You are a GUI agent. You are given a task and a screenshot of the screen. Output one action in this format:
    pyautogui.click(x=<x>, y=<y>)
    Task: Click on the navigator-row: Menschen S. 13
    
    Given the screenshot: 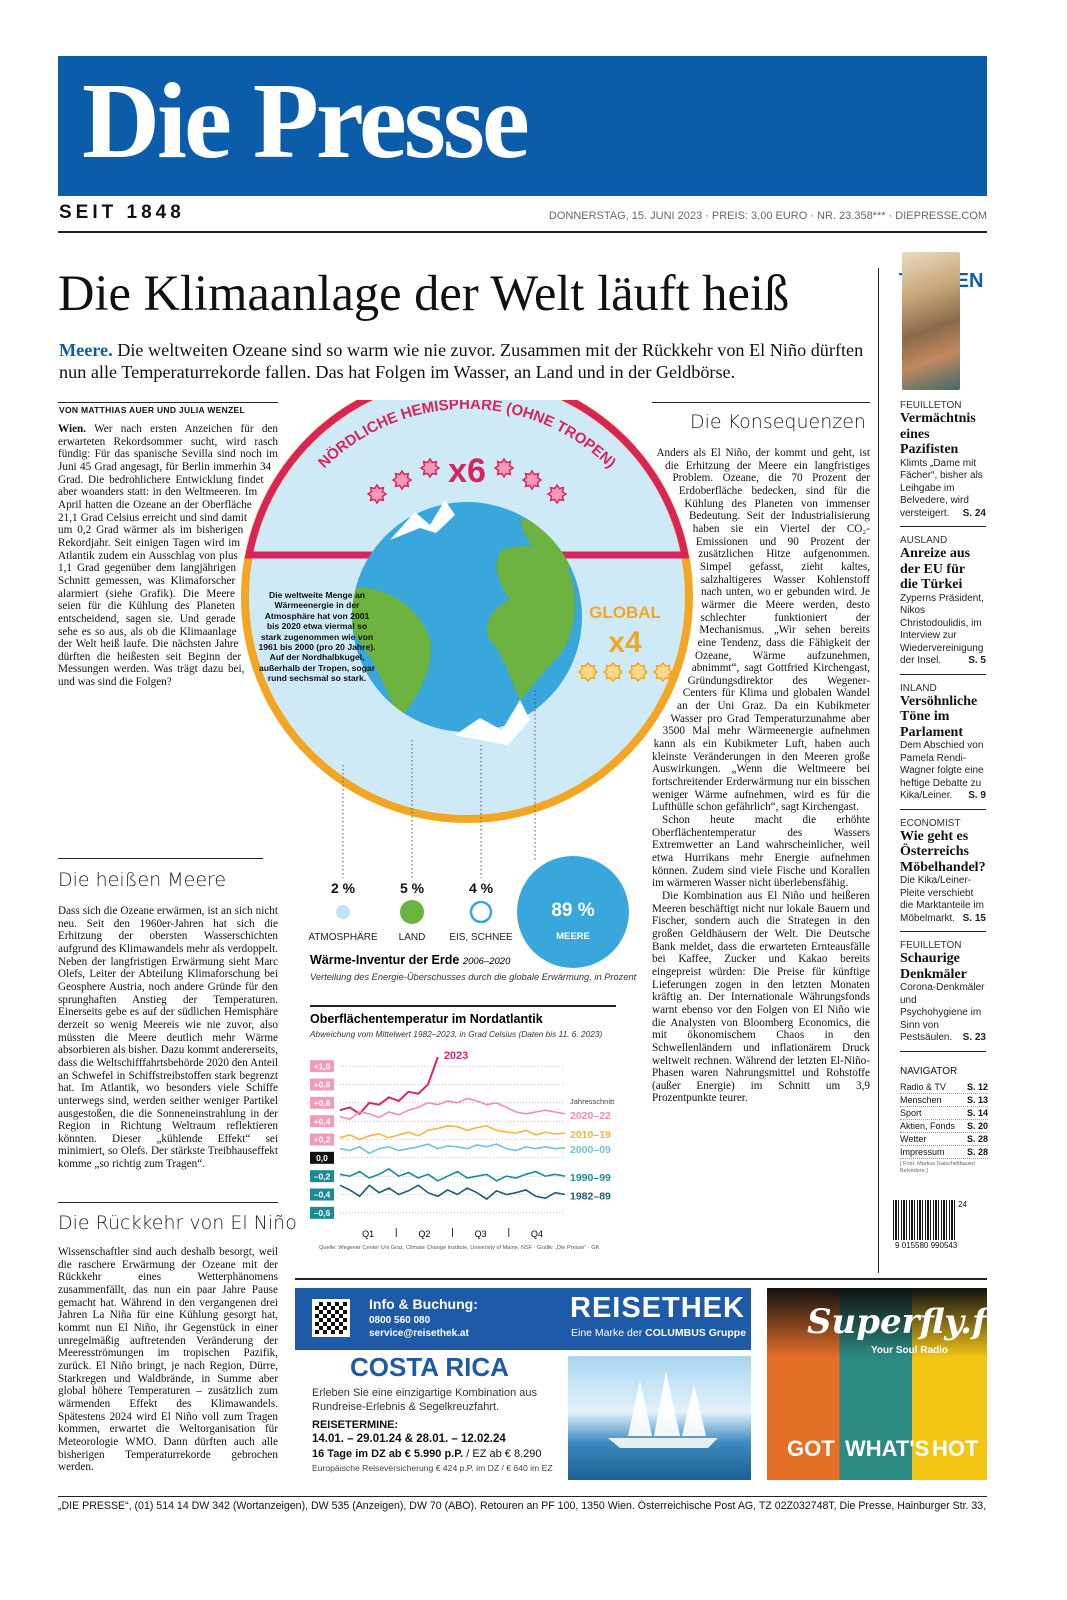 What is the action you would take?
    pyautogui.click(x=944, y=1100)
    